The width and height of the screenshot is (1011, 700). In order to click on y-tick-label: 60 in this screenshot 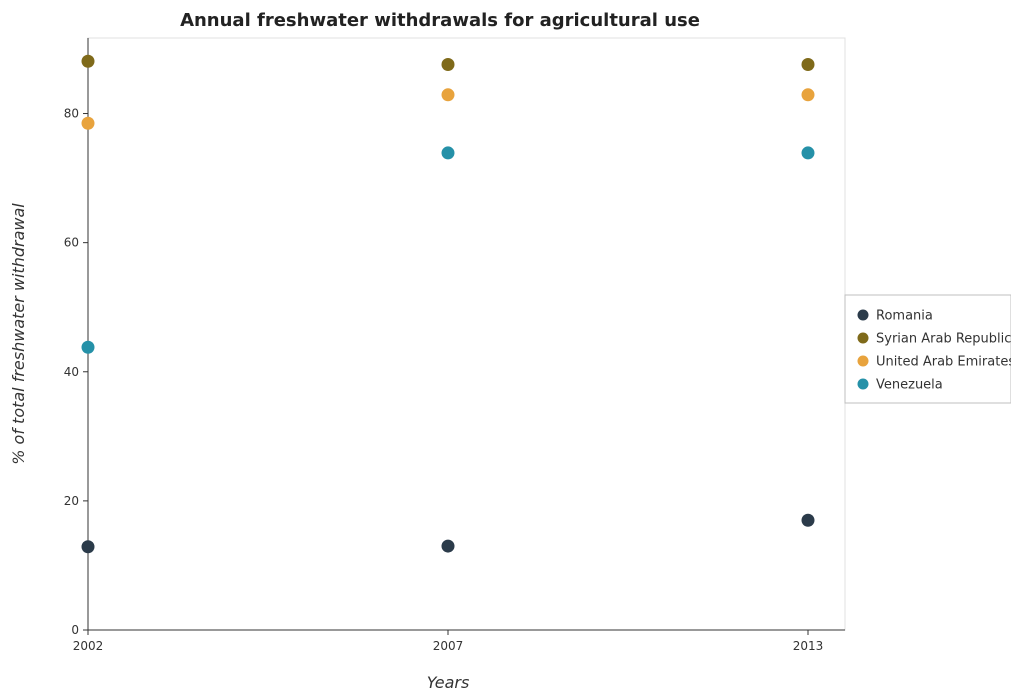, I will do `click(71, 243)`.